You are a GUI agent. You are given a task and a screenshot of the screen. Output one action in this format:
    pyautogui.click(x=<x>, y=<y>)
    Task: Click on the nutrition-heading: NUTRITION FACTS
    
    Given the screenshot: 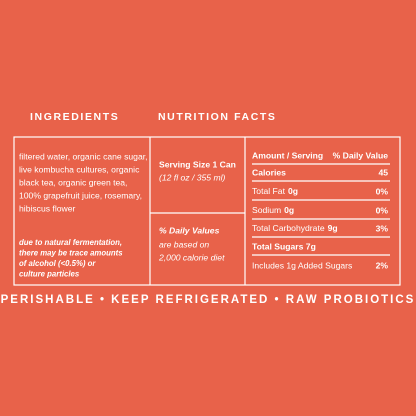 What is the action you would take?
    pyautogui.click(x=217, y=117)
    